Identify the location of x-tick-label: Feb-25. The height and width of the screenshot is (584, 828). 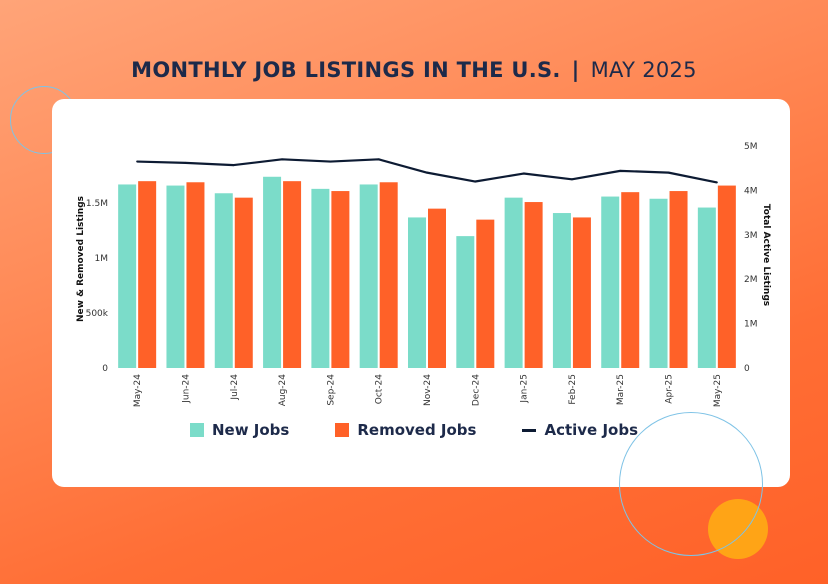
(573, 389).